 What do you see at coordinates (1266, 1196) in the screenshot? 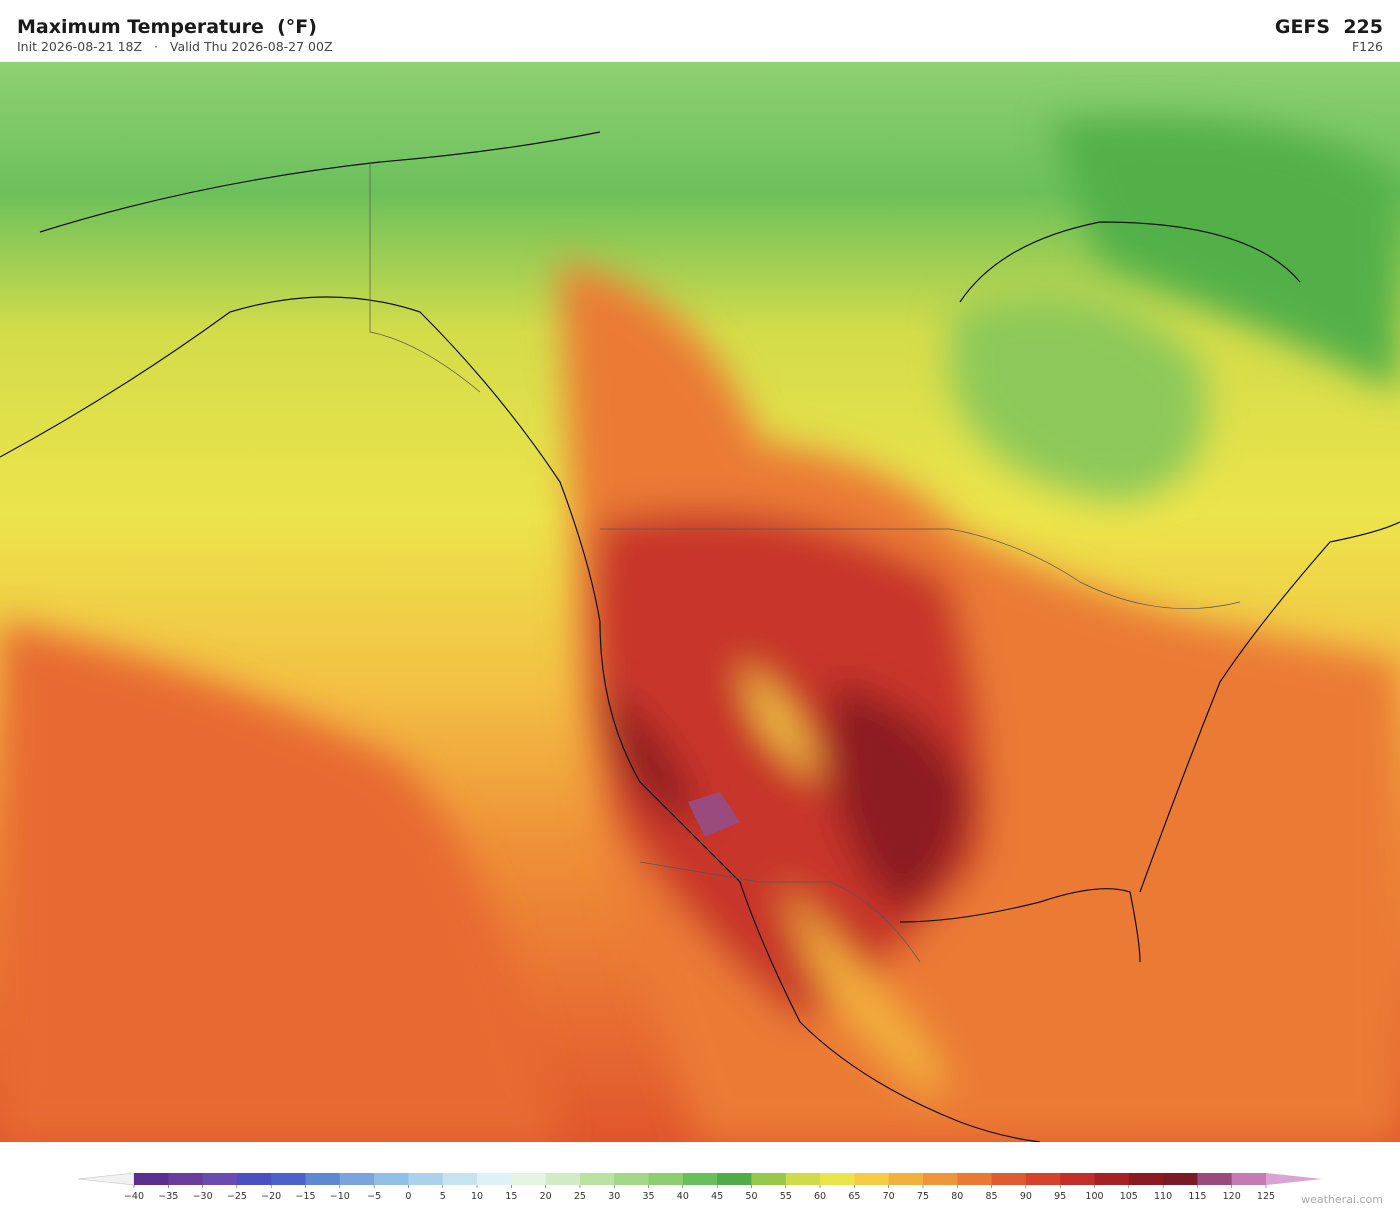
I see `tick-label: 125` at bounding box center [1266, 1196].